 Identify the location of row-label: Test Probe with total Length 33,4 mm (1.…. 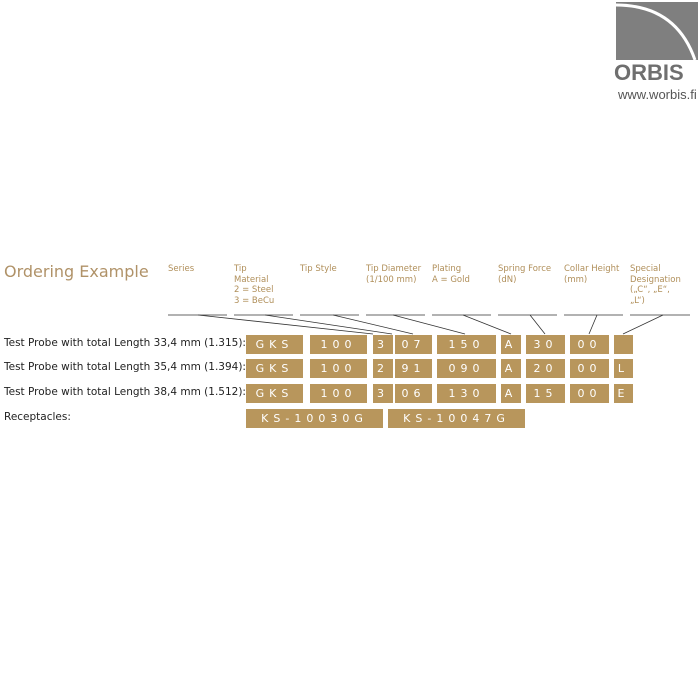
(125, 343).